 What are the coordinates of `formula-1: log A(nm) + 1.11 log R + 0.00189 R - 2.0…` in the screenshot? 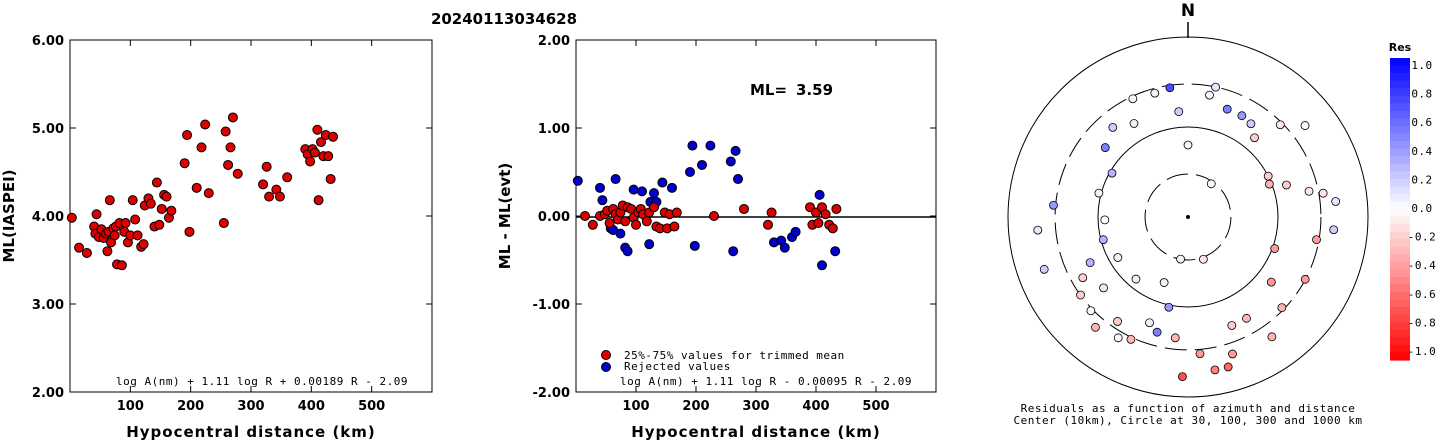 It's located at (262, 381).